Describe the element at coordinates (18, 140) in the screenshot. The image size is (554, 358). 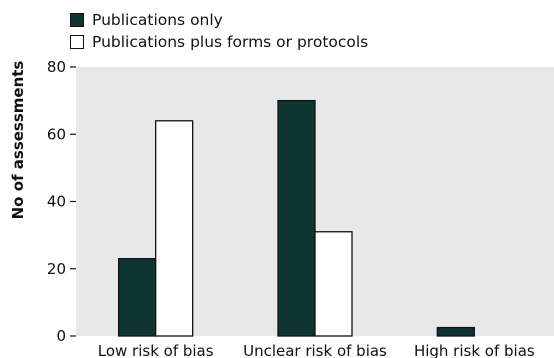
I see `y-axis-label: No of assessments` at that location.